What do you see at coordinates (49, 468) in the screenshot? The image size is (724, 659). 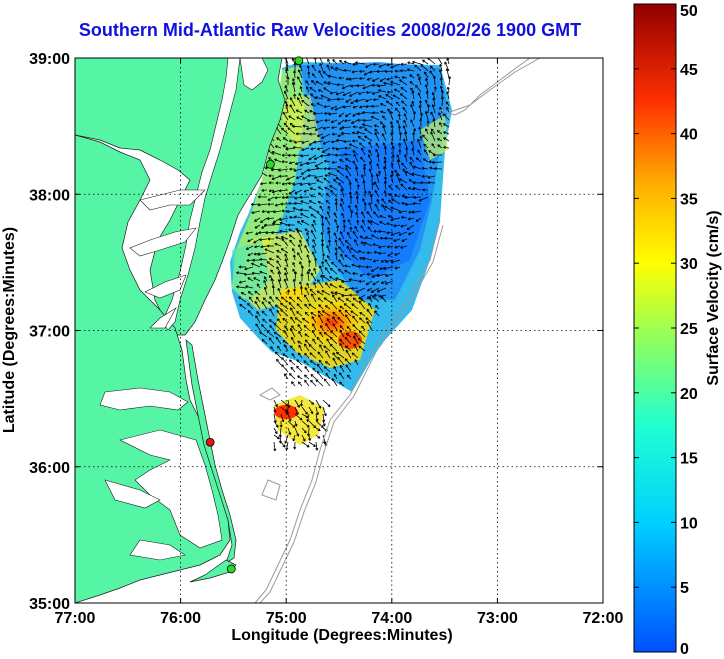 I see `y-tick-label: 36:00` at bounding box center [49, 468].